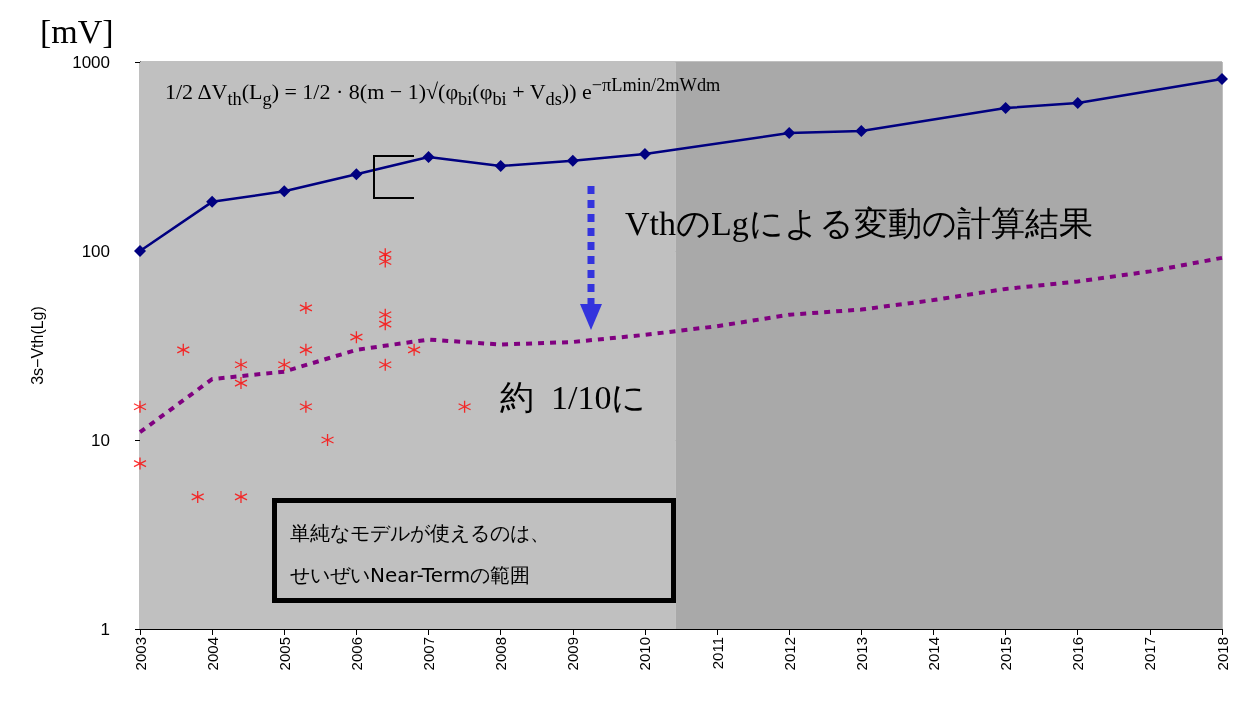 This screenshot has height=711, width=1239. What do you see at coordinates (420, 533) in the screenshot?
I see `annotation: 単純なモデルが使えるのは、` at bounding box center [420, 533].